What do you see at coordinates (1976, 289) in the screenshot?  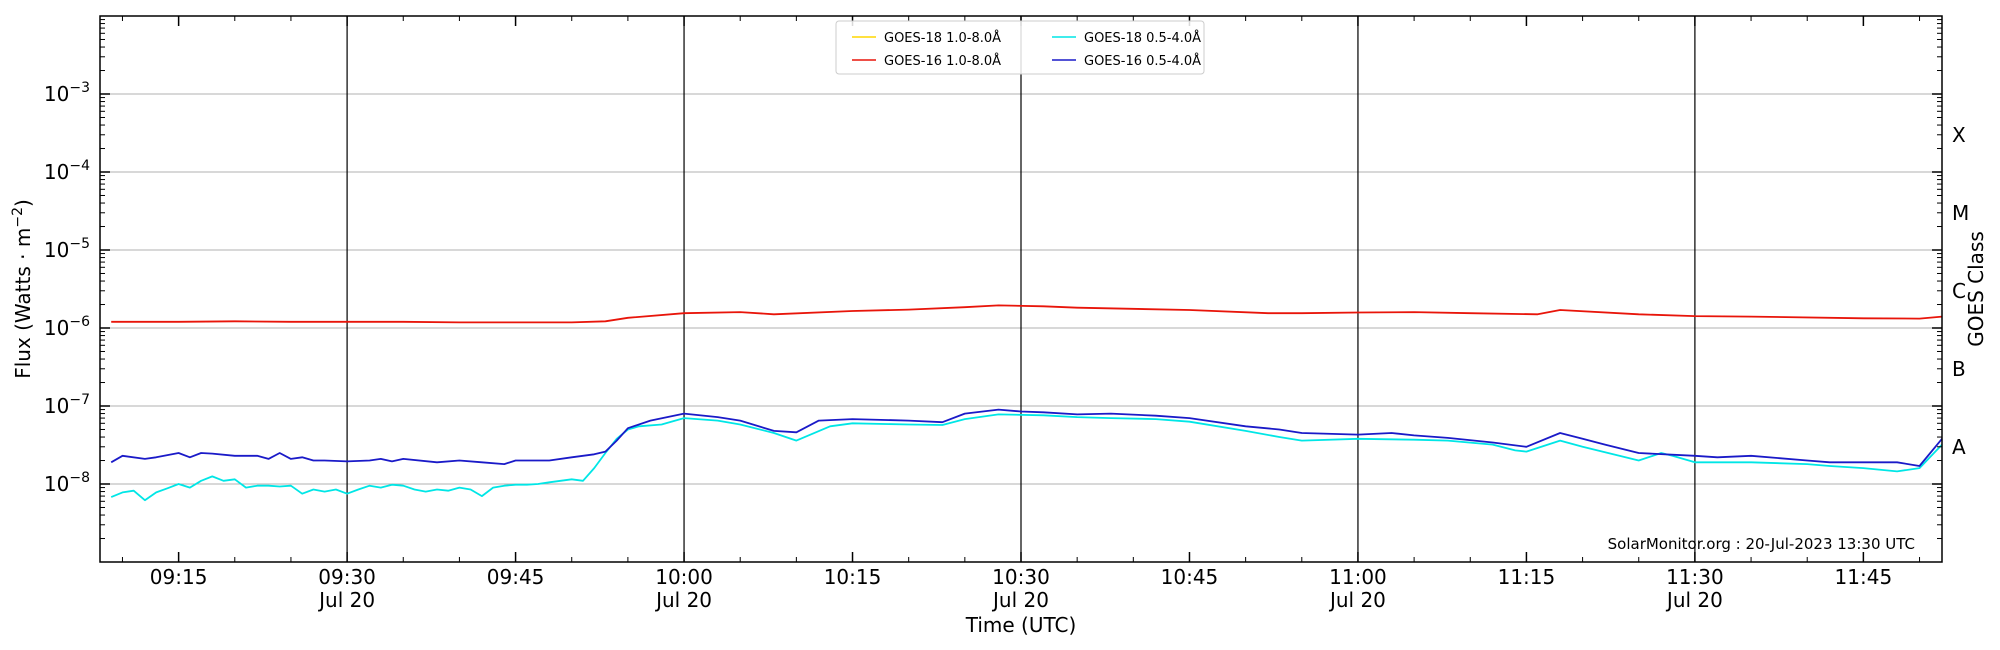 I see `goes-class-axis-title: GOES Class` at bounding box center [1976, 289].